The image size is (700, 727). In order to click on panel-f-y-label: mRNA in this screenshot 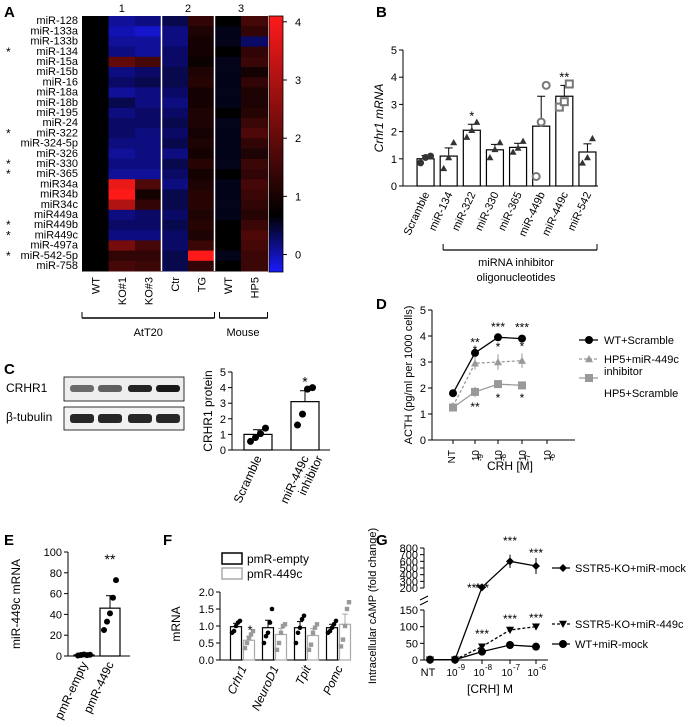, I will do `click(176, 623)`.